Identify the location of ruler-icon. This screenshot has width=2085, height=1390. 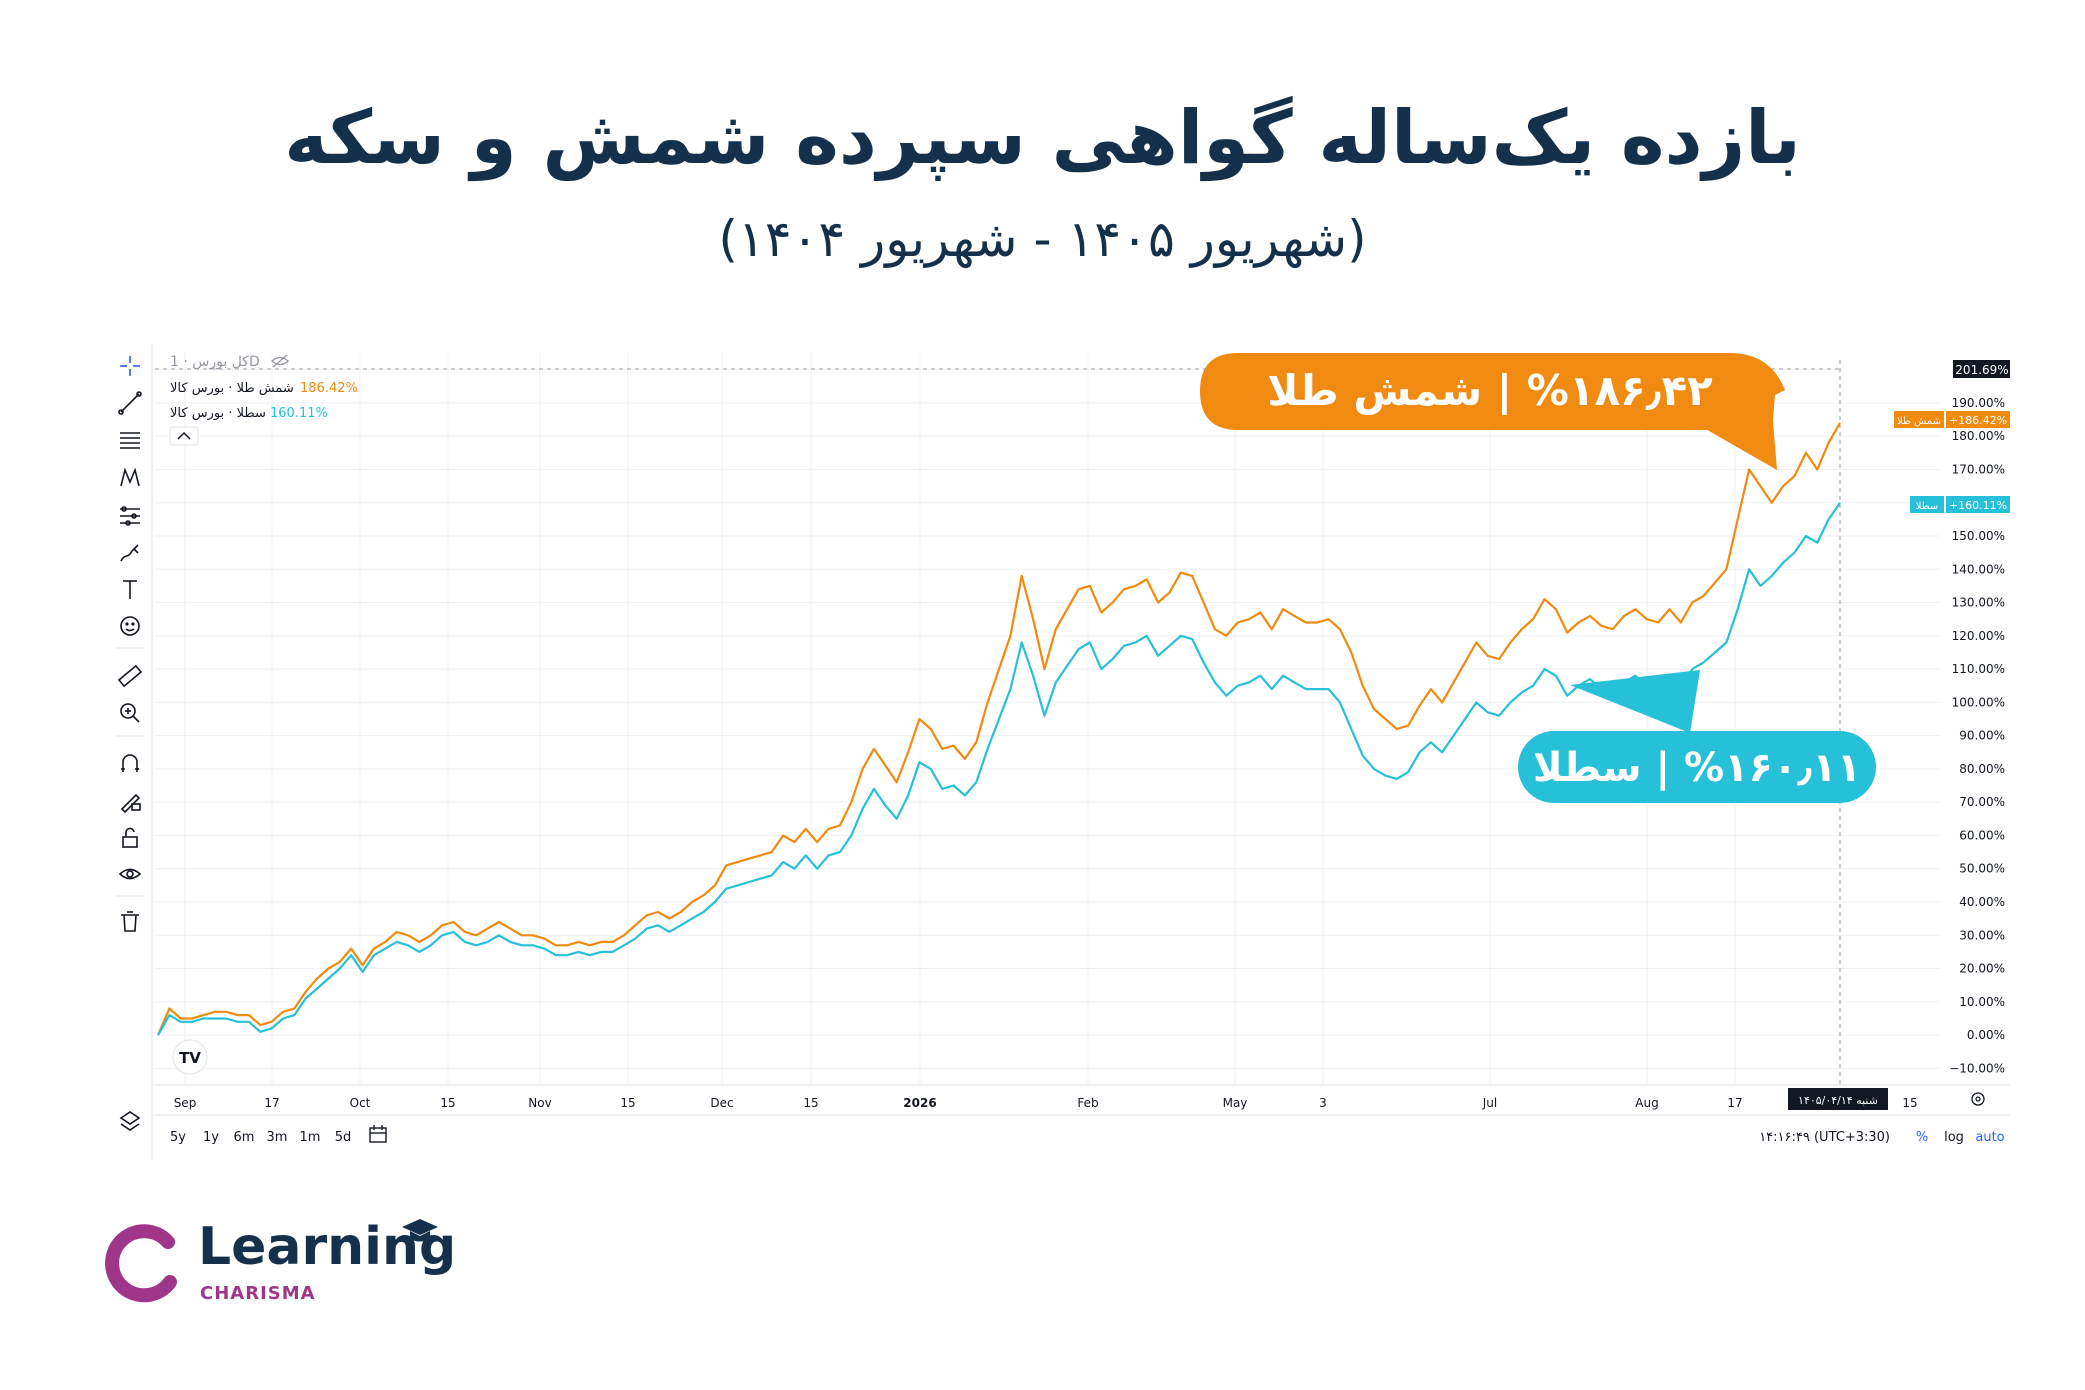
(130, 676).